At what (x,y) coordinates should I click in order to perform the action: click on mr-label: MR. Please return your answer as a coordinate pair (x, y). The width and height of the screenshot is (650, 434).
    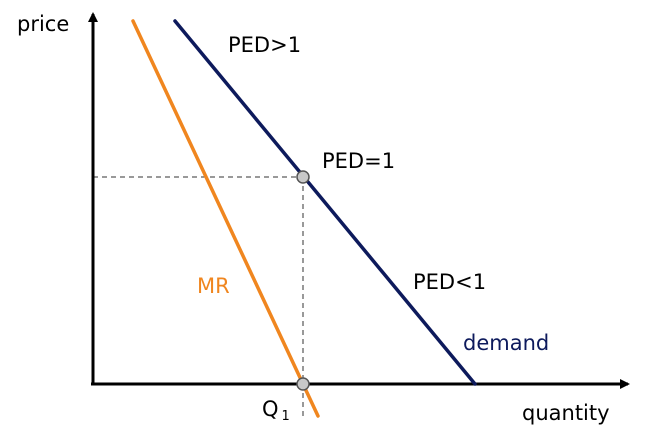
    Looking at the image, I should click on (213, 286).